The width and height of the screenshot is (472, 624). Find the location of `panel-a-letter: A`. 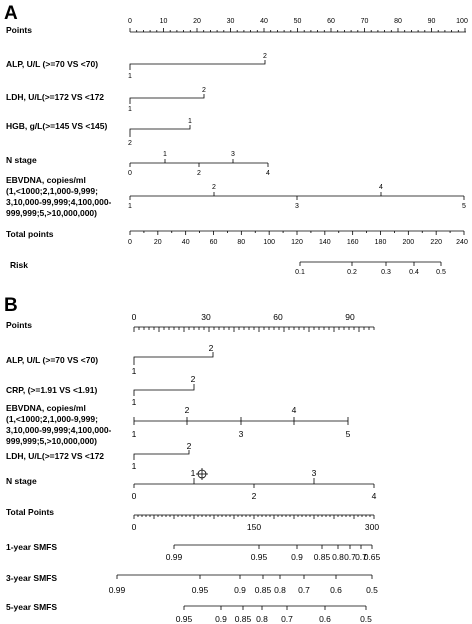

panel-a-letter: A is located at coordinates (11, 13).